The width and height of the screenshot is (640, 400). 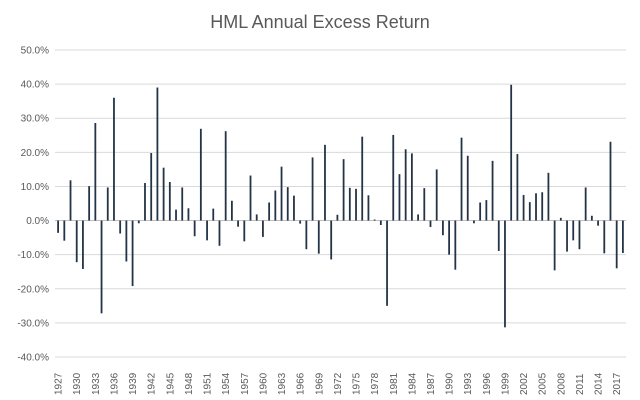 What do you see at coordinates (598, 223) in the screenshot?
I see `bar-2014` at bounding box center [598, 223].